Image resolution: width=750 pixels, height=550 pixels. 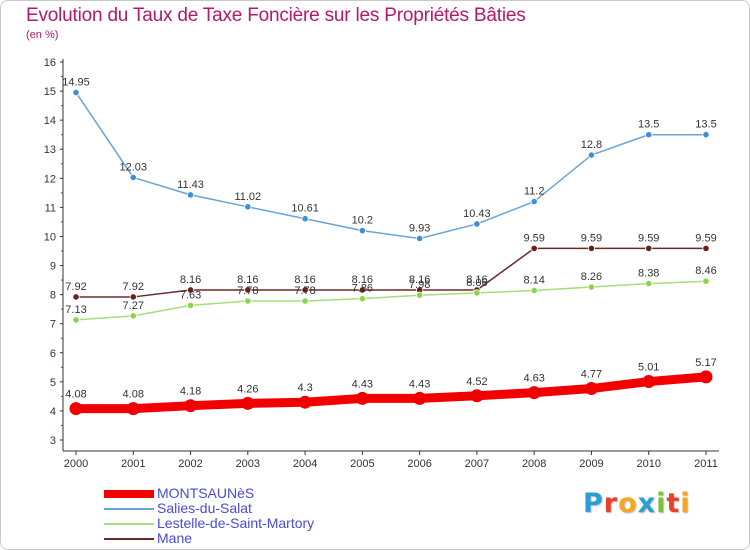 I want to click on series-line-lestelle-de-saint-martory, so click(x=391, y=300).